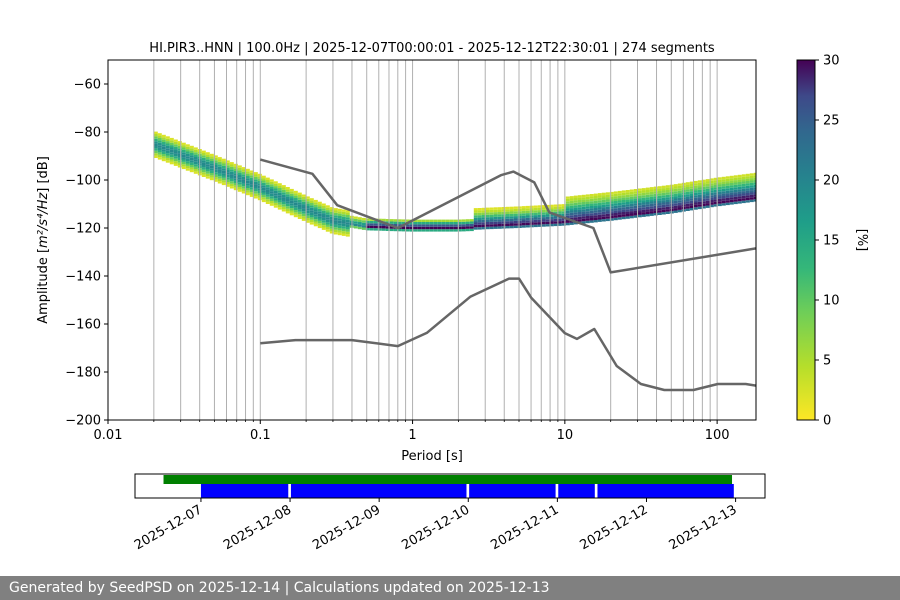 This screenshot has width=900, height=600. What do you see at coordinates (87, 85) in the screenshot?
I see `y-tick-label: −60` at bounding box center [87, 85].